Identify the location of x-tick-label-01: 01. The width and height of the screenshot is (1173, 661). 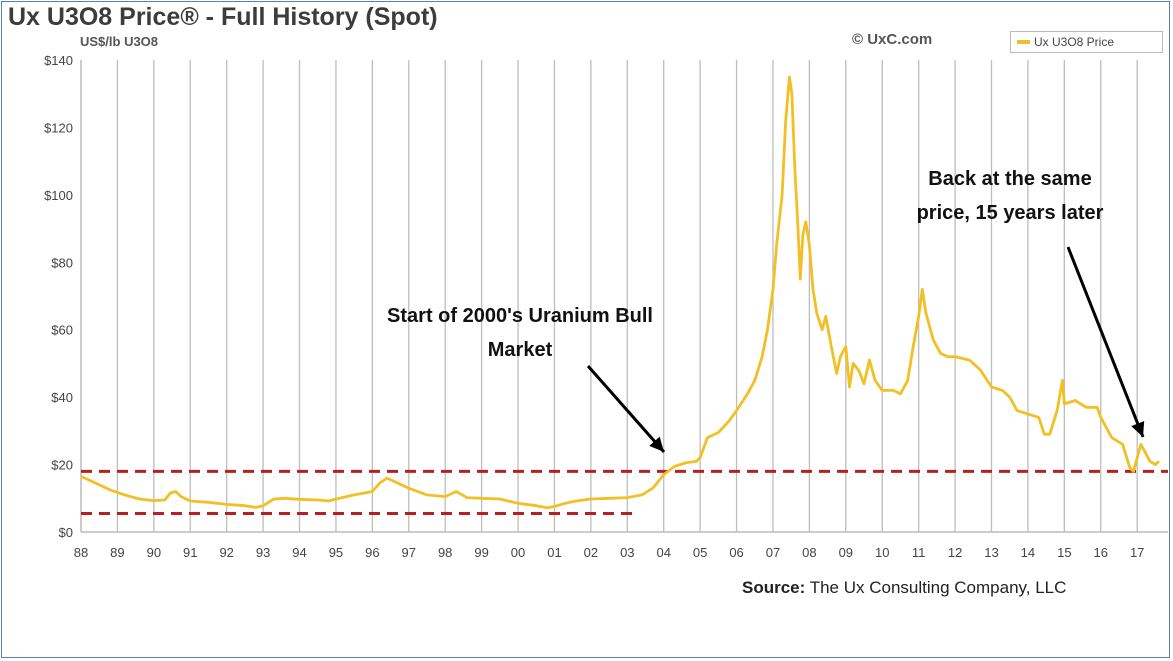
(554, 552).